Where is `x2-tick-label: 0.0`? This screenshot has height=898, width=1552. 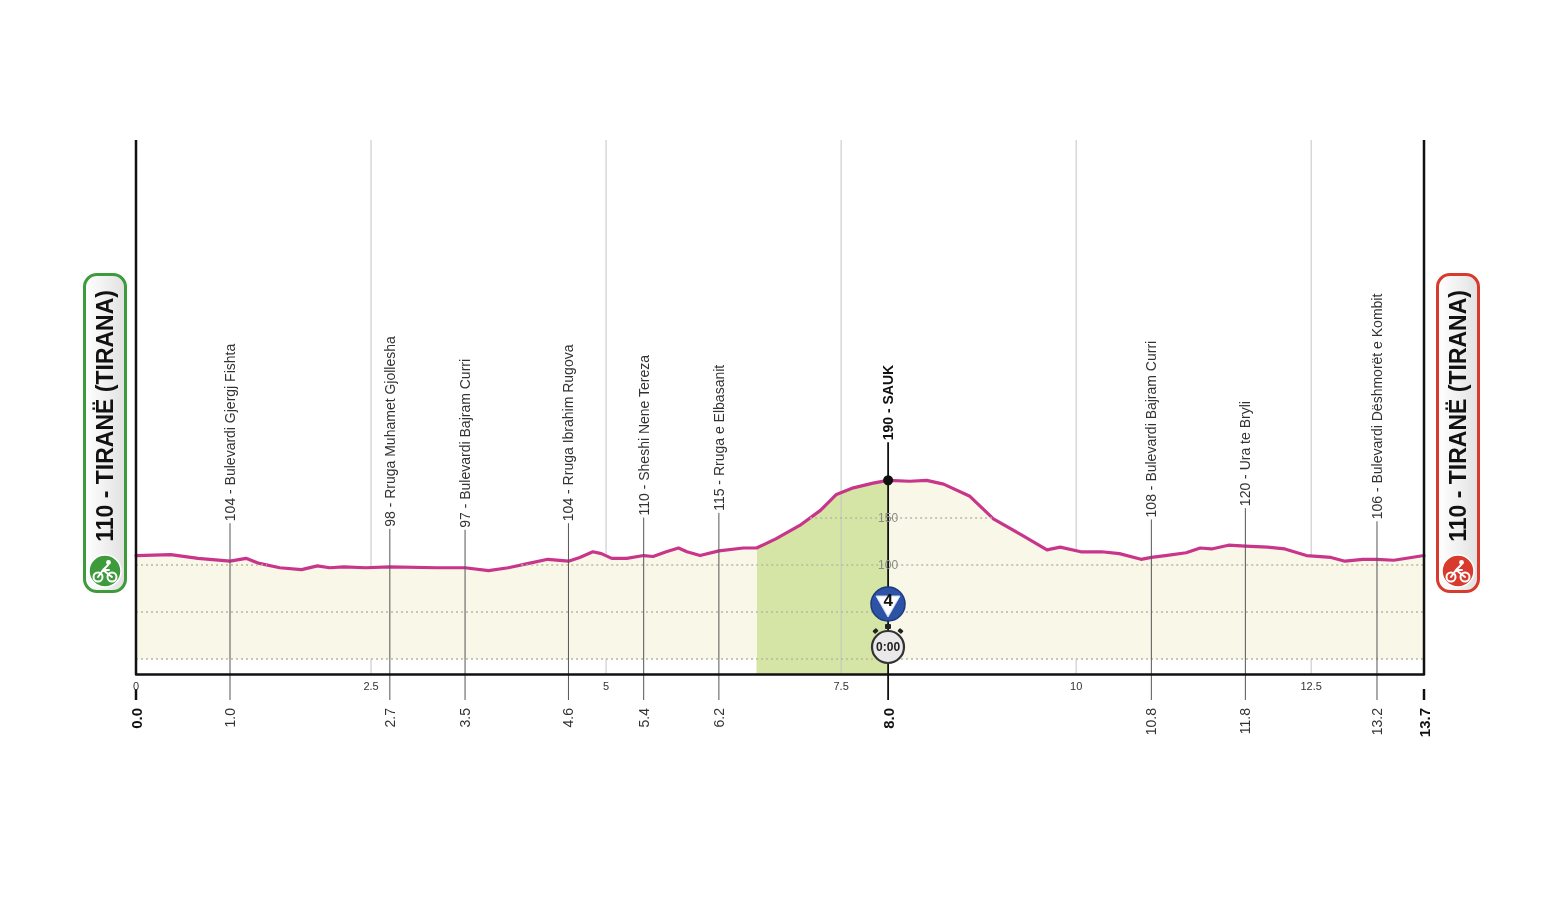 x2-tick-label: 0.0 is located at coordinates (136, 718).